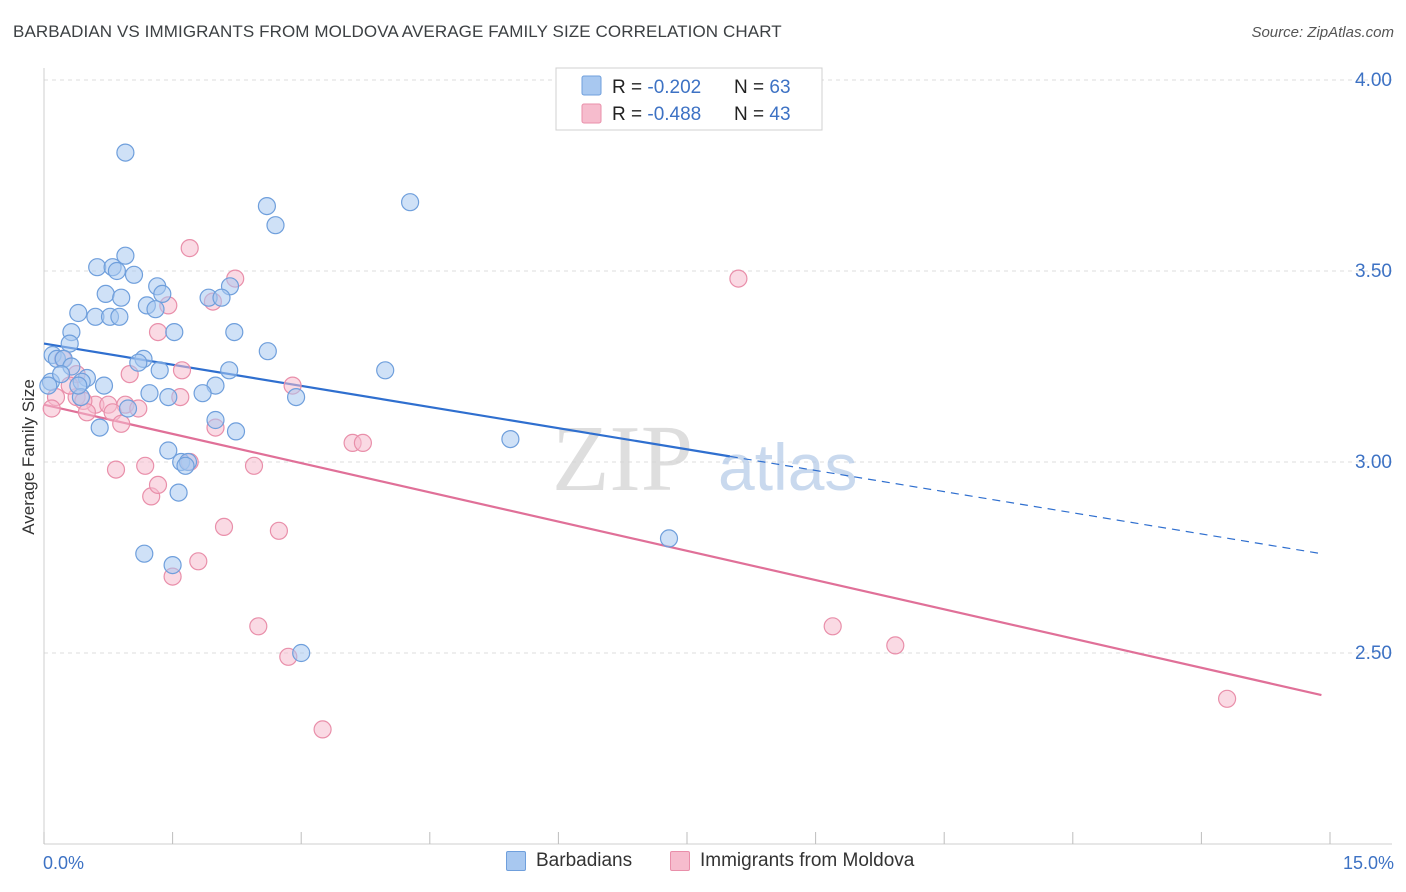 Image resolution: width=1406 pixels, height=892 pixels. Describe the element at coordinates (63, 863) in the screenshot. I see `x-tick-label-min: 0.0%` at that location.